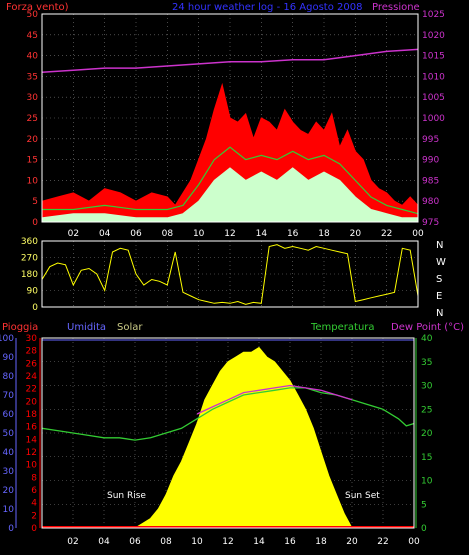  I want to click on humidity-tick-label-40: 40, so click(9, 453).